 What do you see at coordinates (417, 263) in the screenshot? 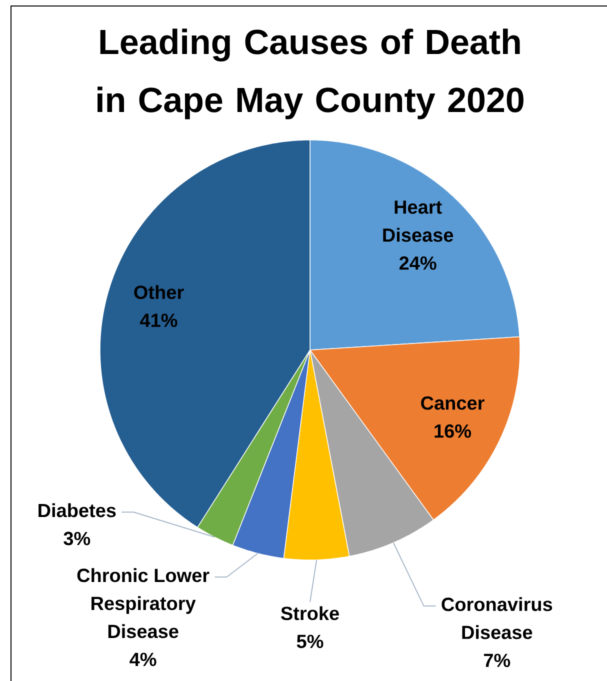
I see `data-label: 24%` at bounding box center [417, 263].